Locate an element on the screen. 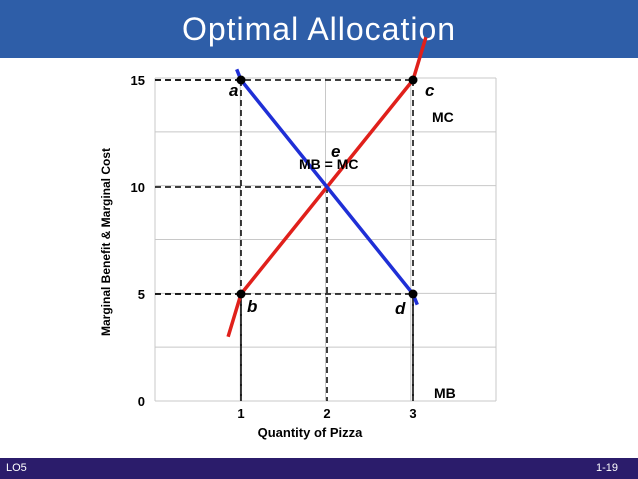 The image size is (638, 479). point-label-b: b is located at coordinates (252, 306).